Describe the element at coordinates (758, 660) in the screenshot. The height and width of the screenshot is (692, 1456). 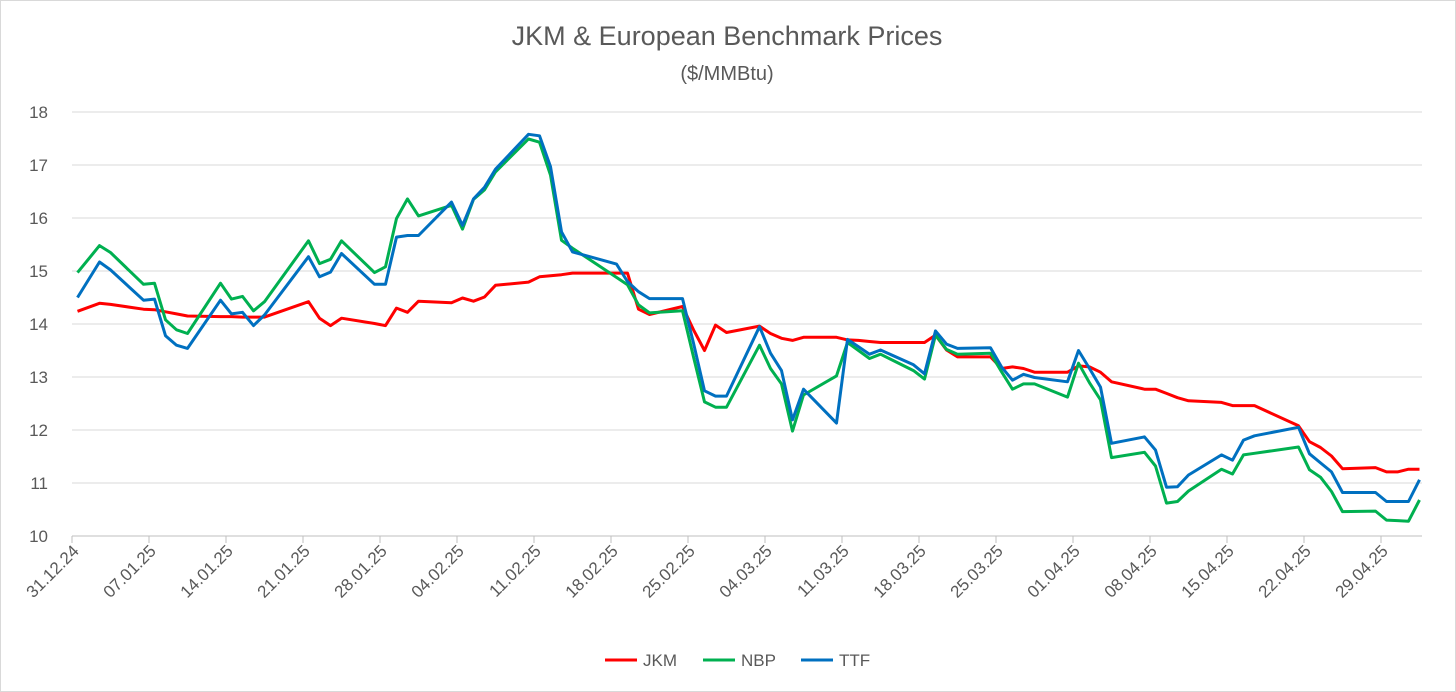
I see `legend-label: NBP` at that location.